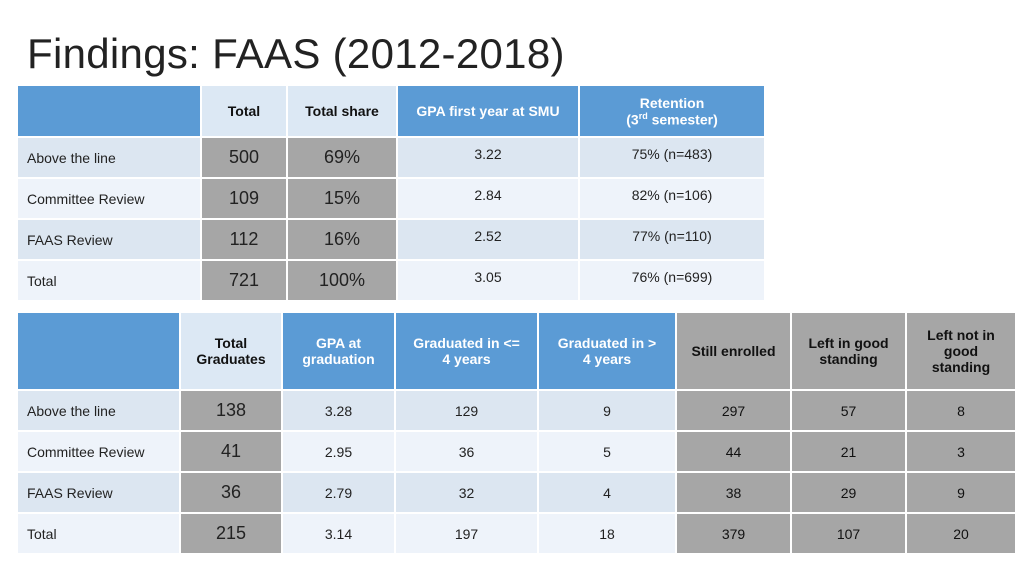 The height and width of the screenshot is (576, 1024). Describe the element at coordinates (110, 112) in the screenshot. I see `table1-corner-header` at that location.